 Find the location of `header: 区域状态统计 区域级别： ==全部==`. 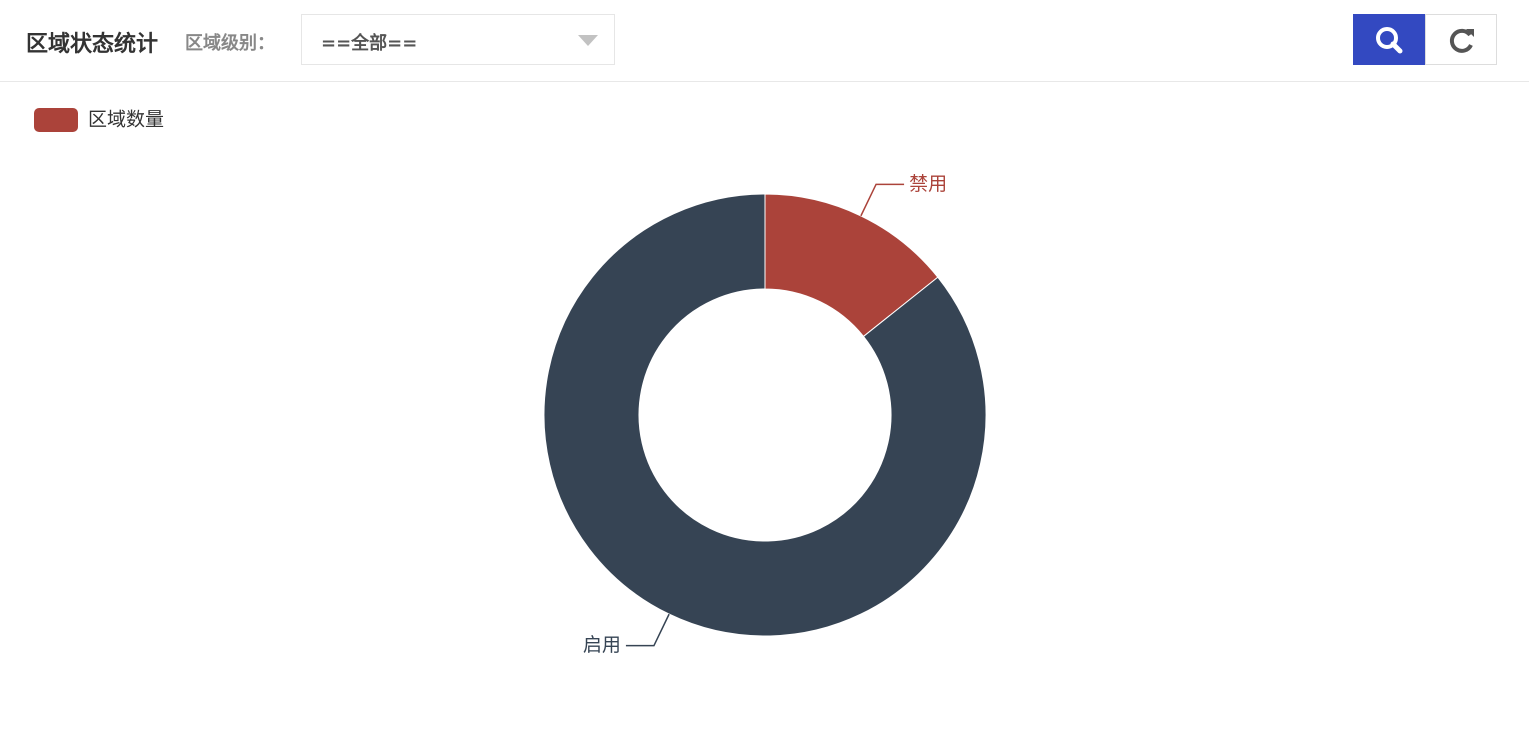

header: 区域状态统计 区域级别： ==全部== is located at coordinates (764, 41).